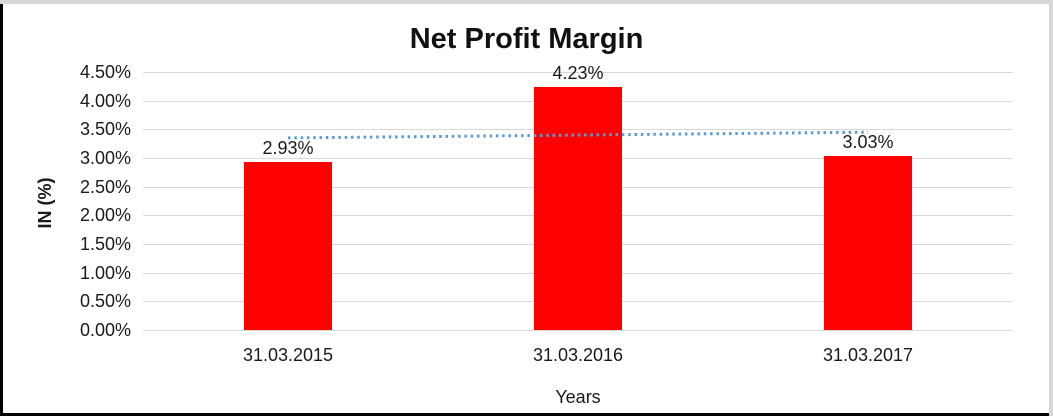  I want to click on bar-data-label: 4.23%, so click(578, 73).